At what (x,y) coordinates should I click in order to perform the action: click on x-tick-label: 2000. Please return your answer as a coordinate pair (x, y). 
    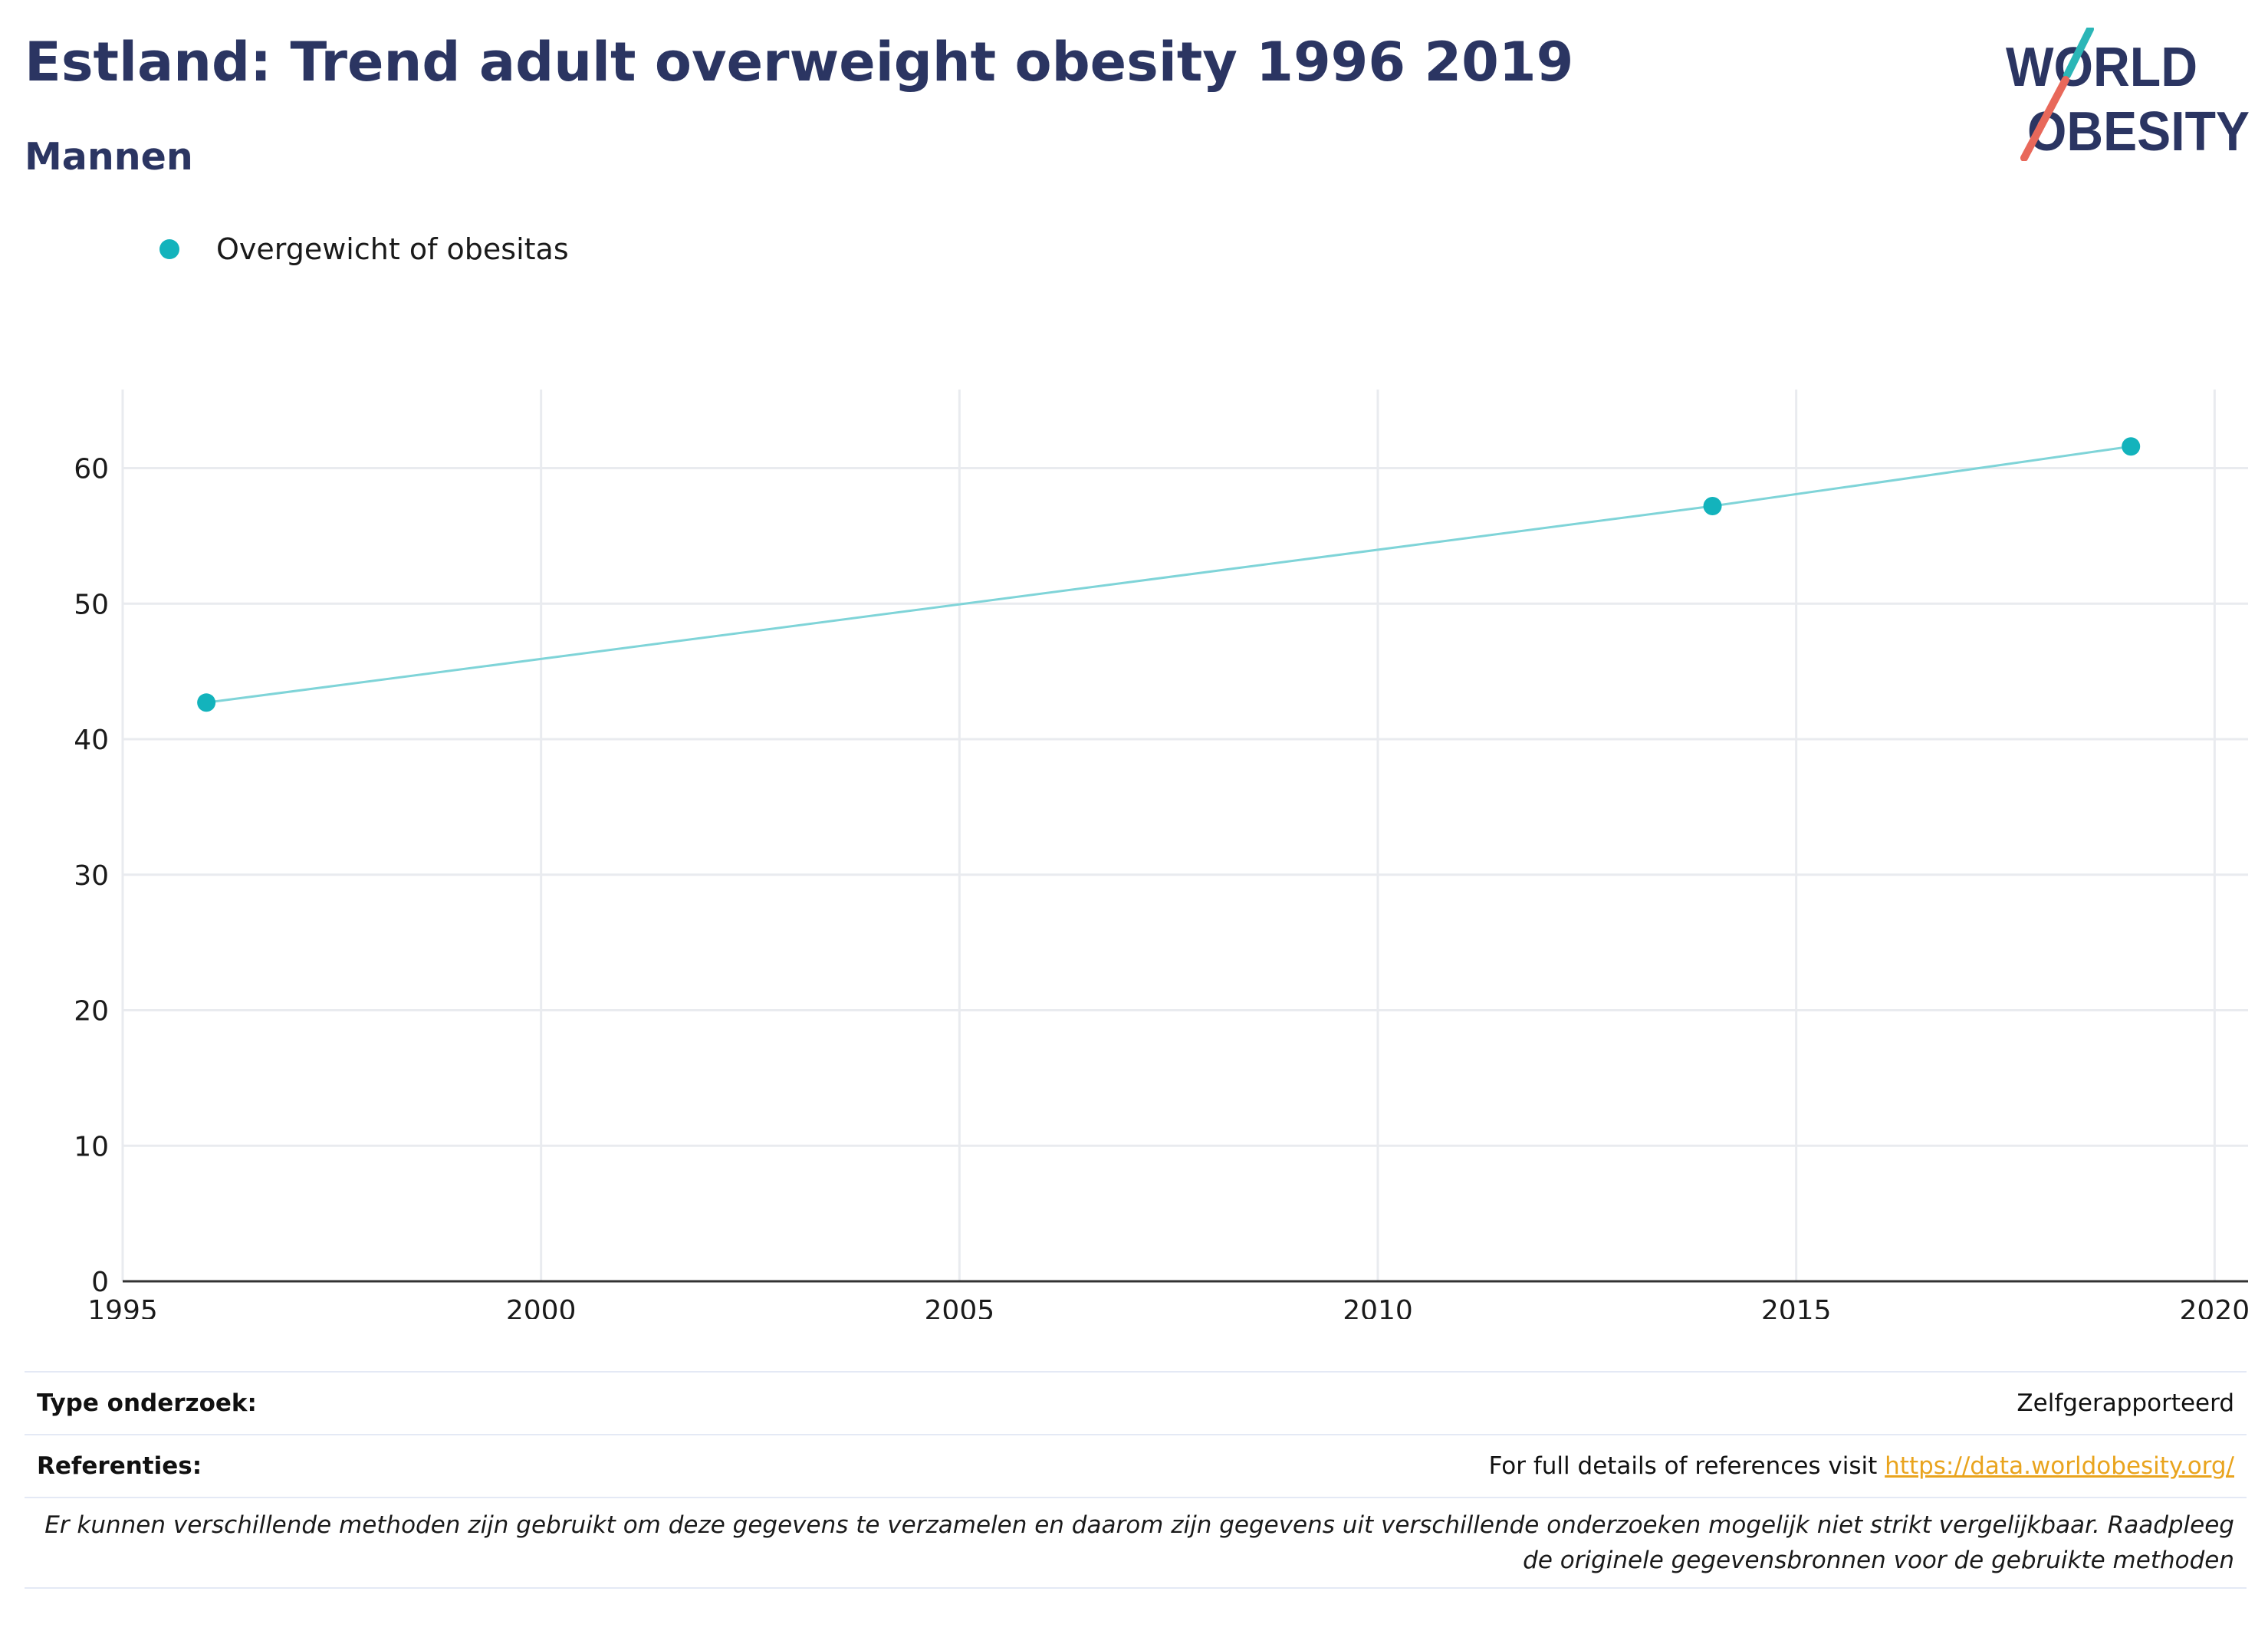
    Looking at the image, I should click on (541, 1307).